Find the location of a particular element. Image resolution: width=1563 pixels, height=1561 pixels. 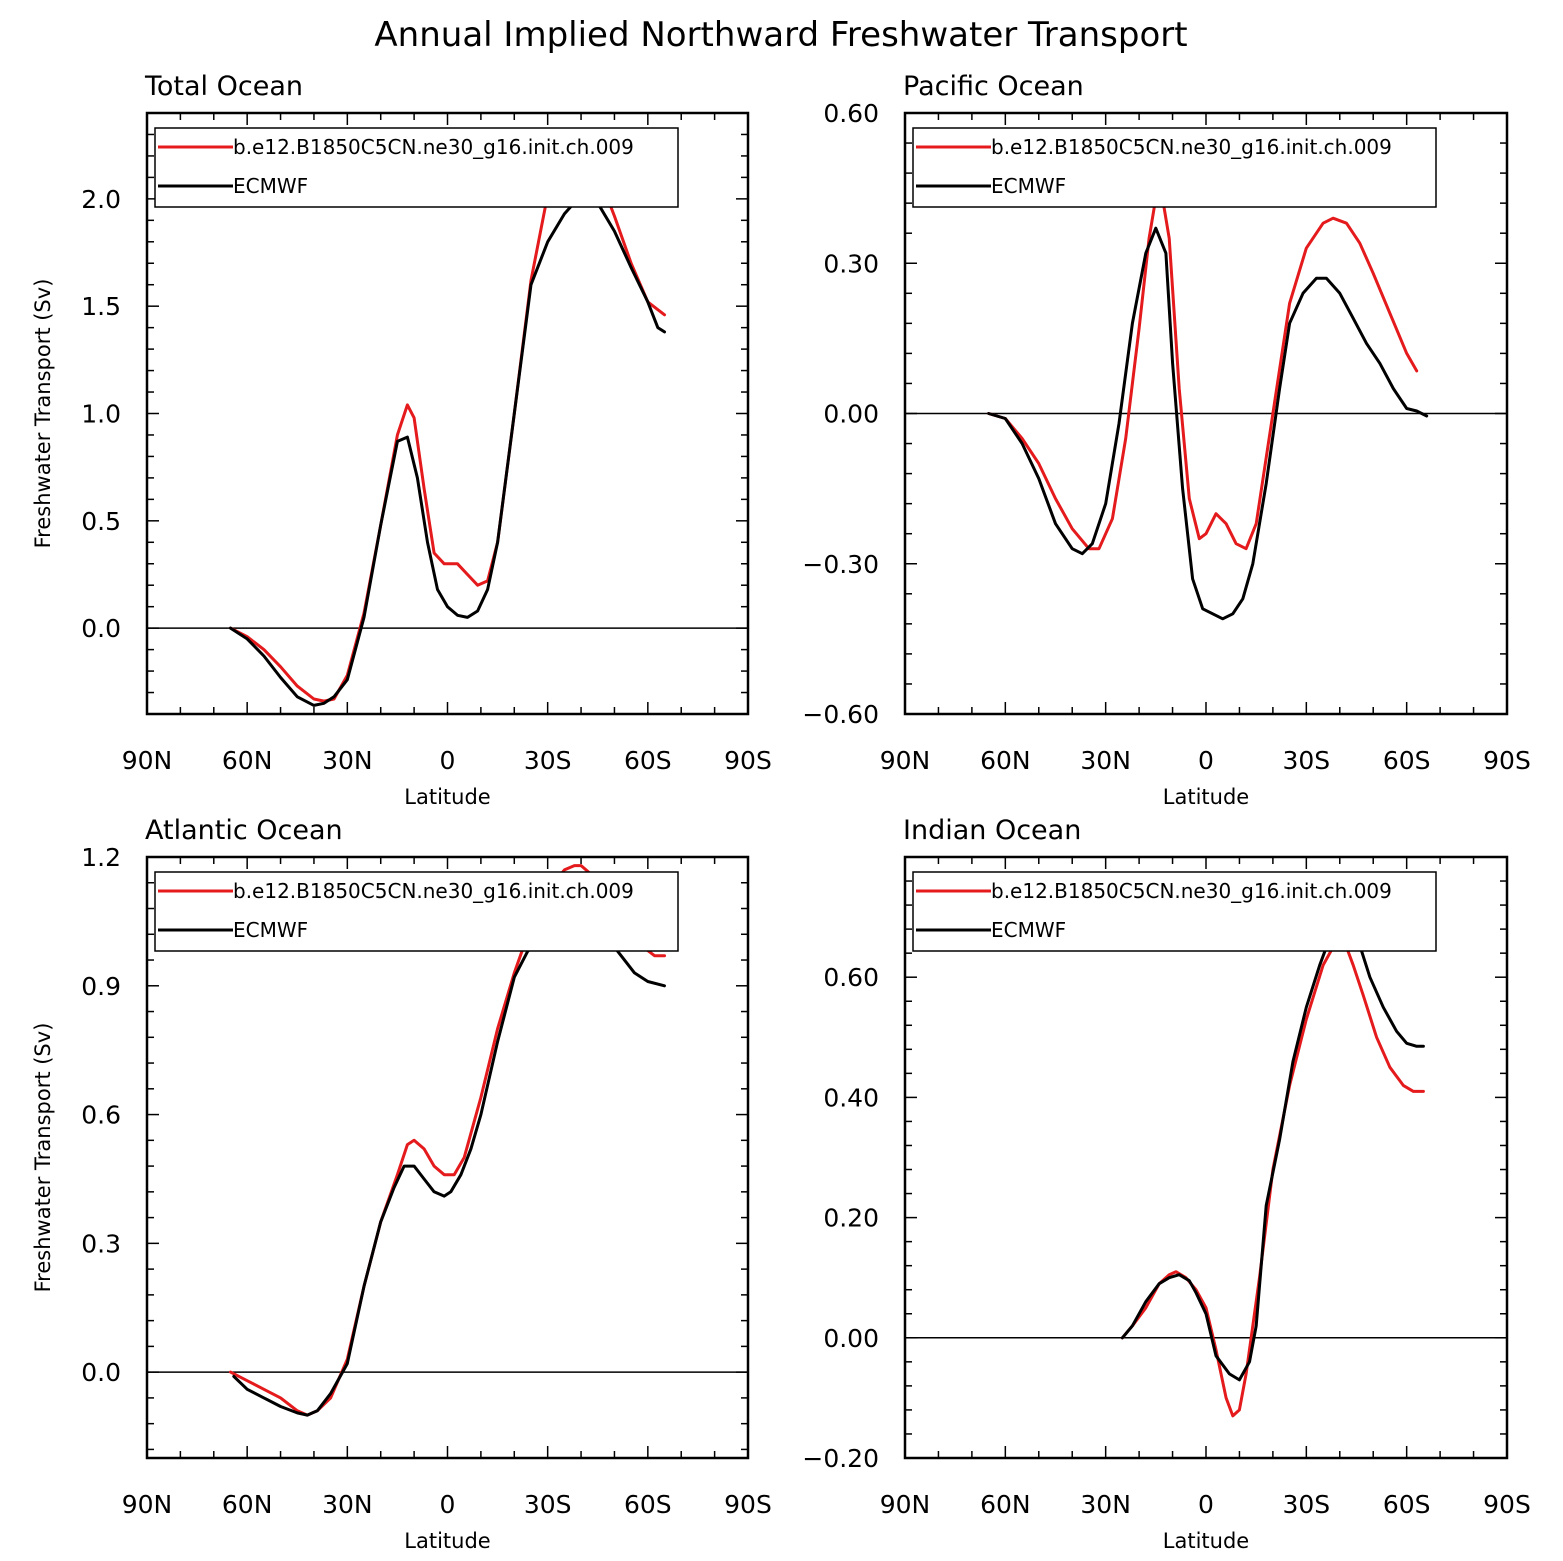

y-tick-label: 0.20 is located at coordinates (851, 1218).